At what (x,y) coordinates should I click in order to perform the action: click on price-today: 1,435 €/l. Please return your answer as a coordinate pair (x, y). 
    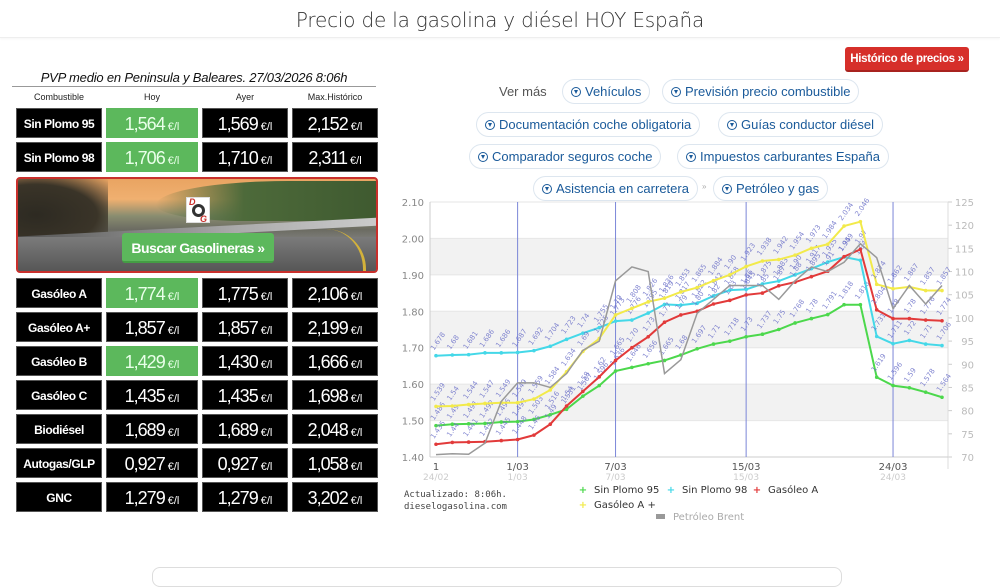
    Looking at the image, I should click on (152, 395).